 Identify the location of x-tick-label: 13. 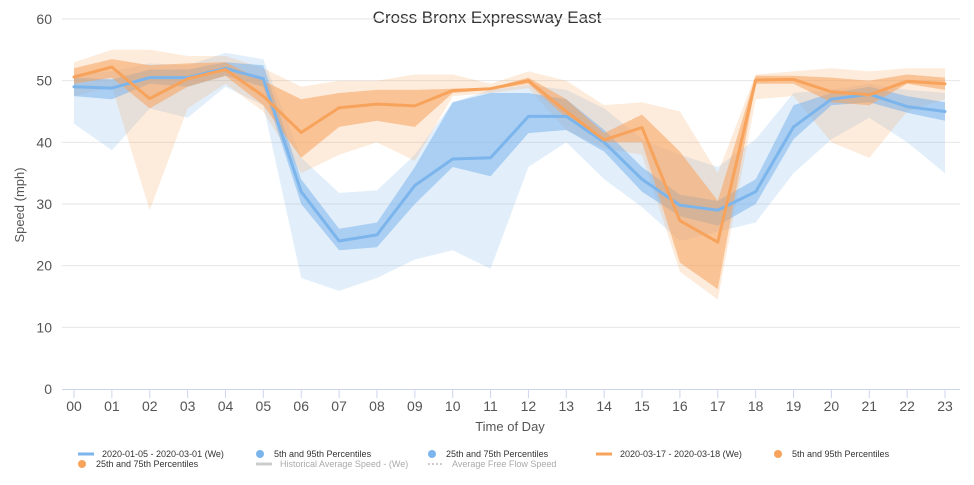
(567, 406).